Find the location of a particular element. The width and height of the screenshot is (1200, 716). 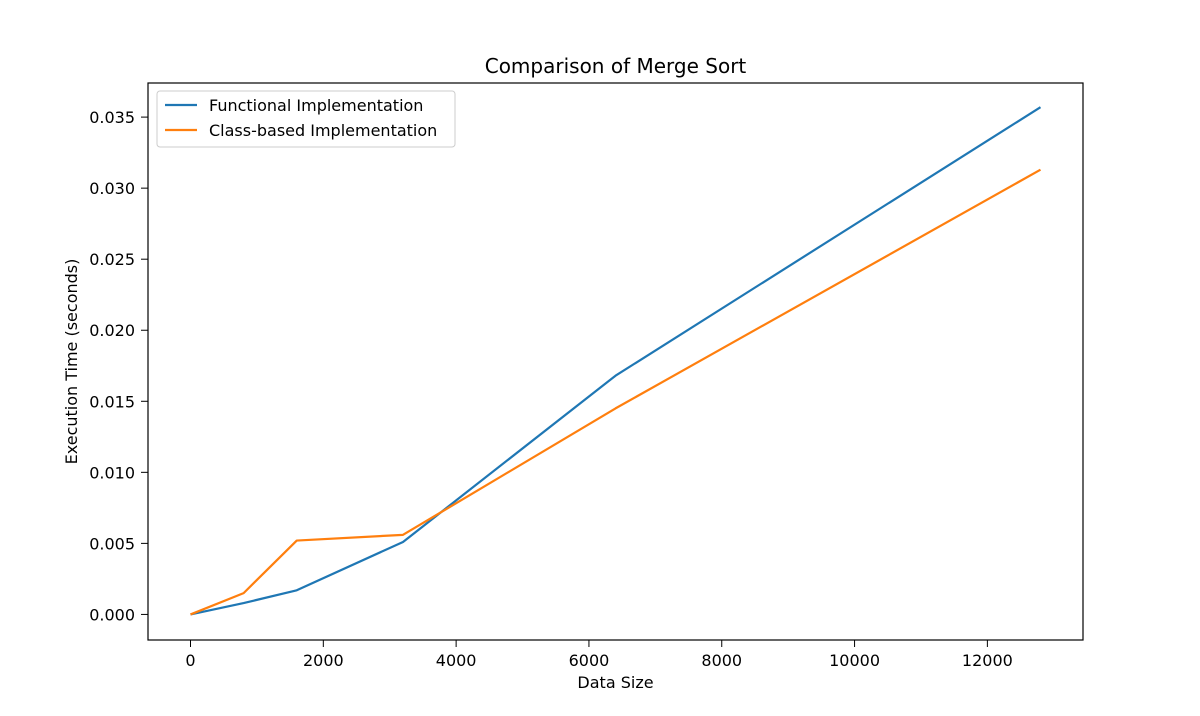

x-tick-label: 2000 is located at coordinates (323, 660).